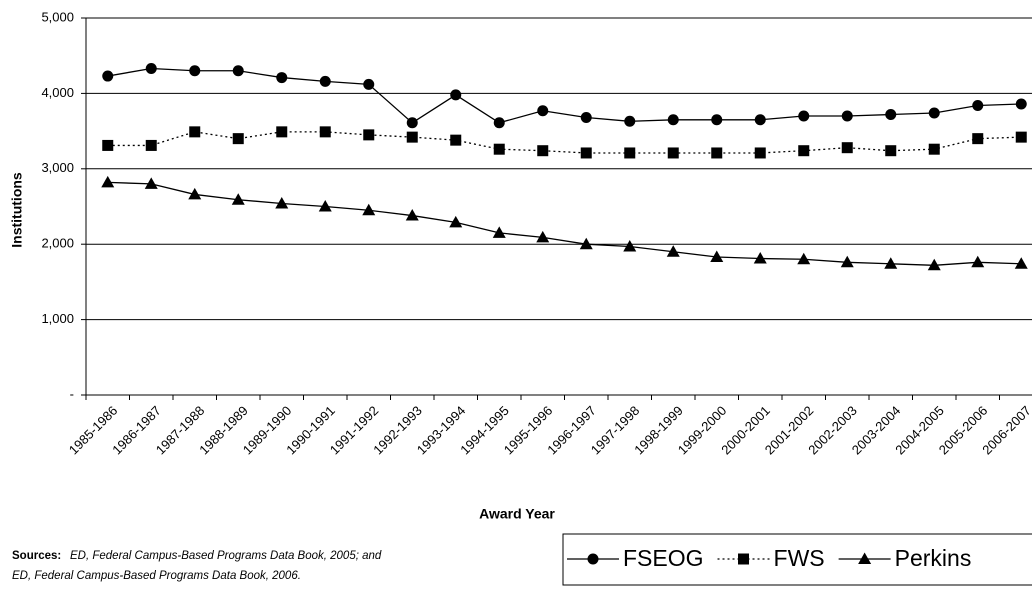 Image resolution: width=1032 pixels, height=598 pixels. I want to click on legend-box, so click(797, 559).